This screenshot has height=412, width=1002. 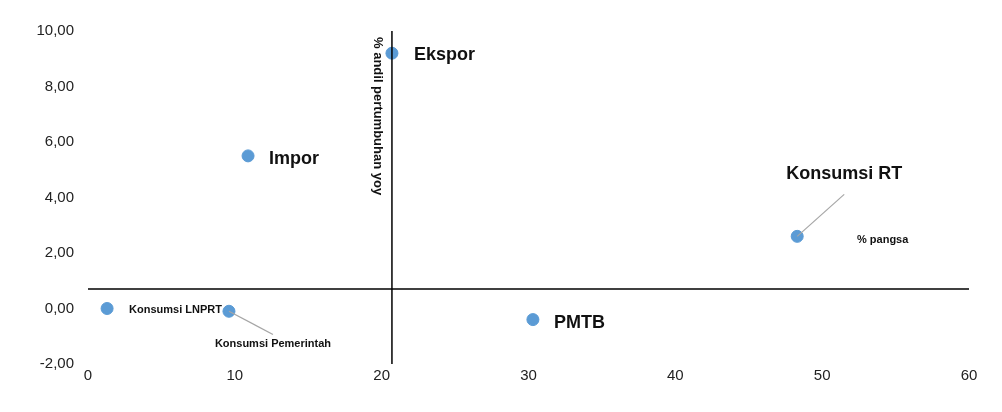 I want to click on annotation: Konsumsi LNPRT, so click(x=176, y=308).